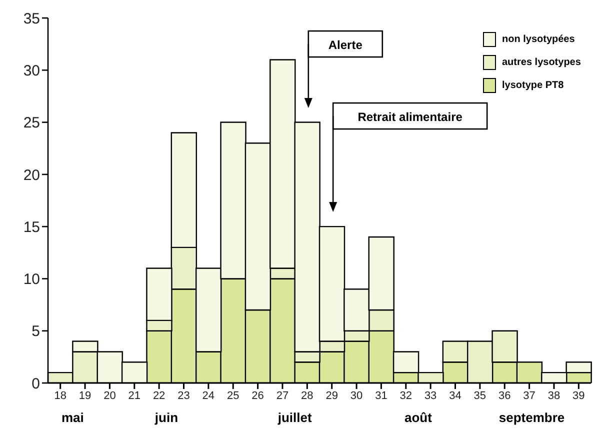 Image resolution: width=609 pixels, height=435 pixels. Describe the element at coordinates (406, 396) in the screenshot. I see `x-tick-label: 32` at that location.